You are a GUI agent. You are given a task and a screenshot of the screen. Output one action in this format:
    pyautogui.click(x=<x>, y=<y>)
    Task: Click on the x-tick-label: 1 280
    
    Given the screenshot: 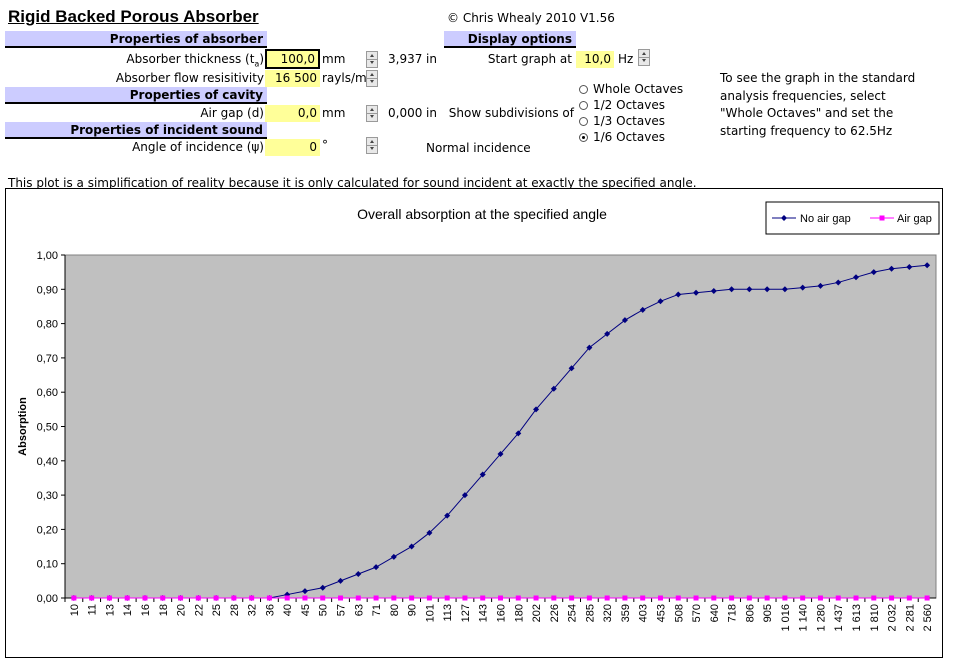 What is the action you would take?
    pyautogui.click(x=821, y=618)
    